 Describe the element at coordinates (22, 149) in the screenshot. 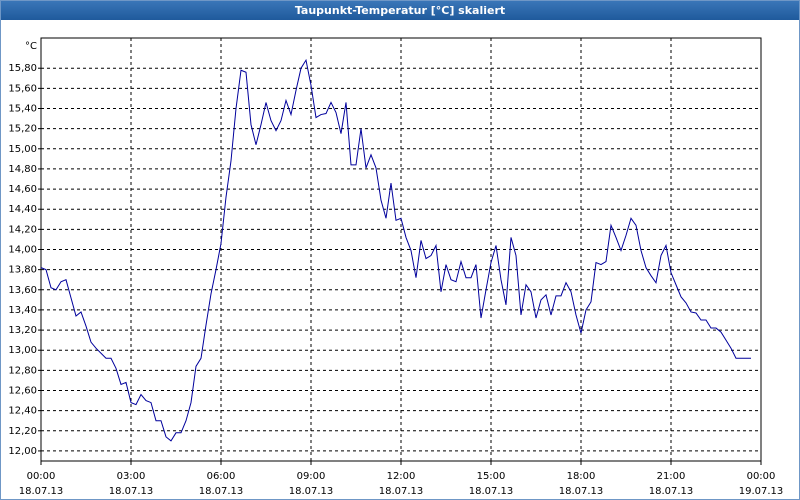

I see `y-tick-label: 15,00` at that location.